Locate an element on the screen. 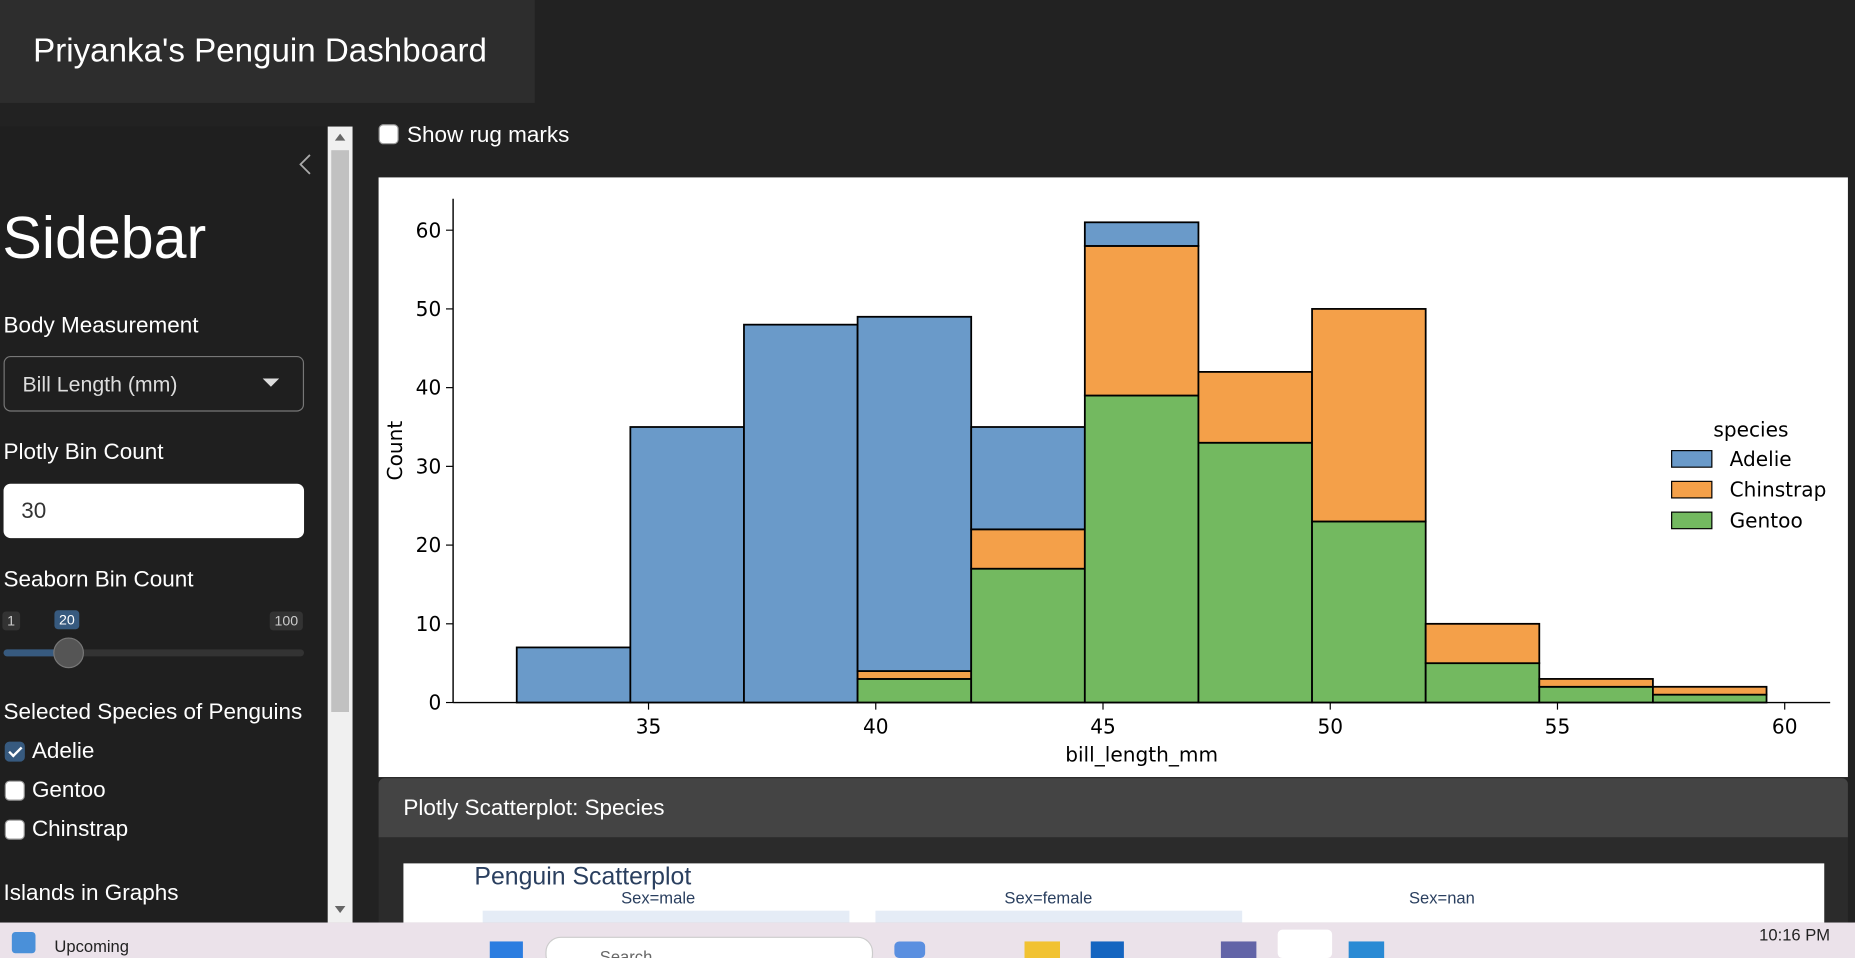 The image size is (1855, 958). search-placeholder: Search is located at coordinates (626, 952).